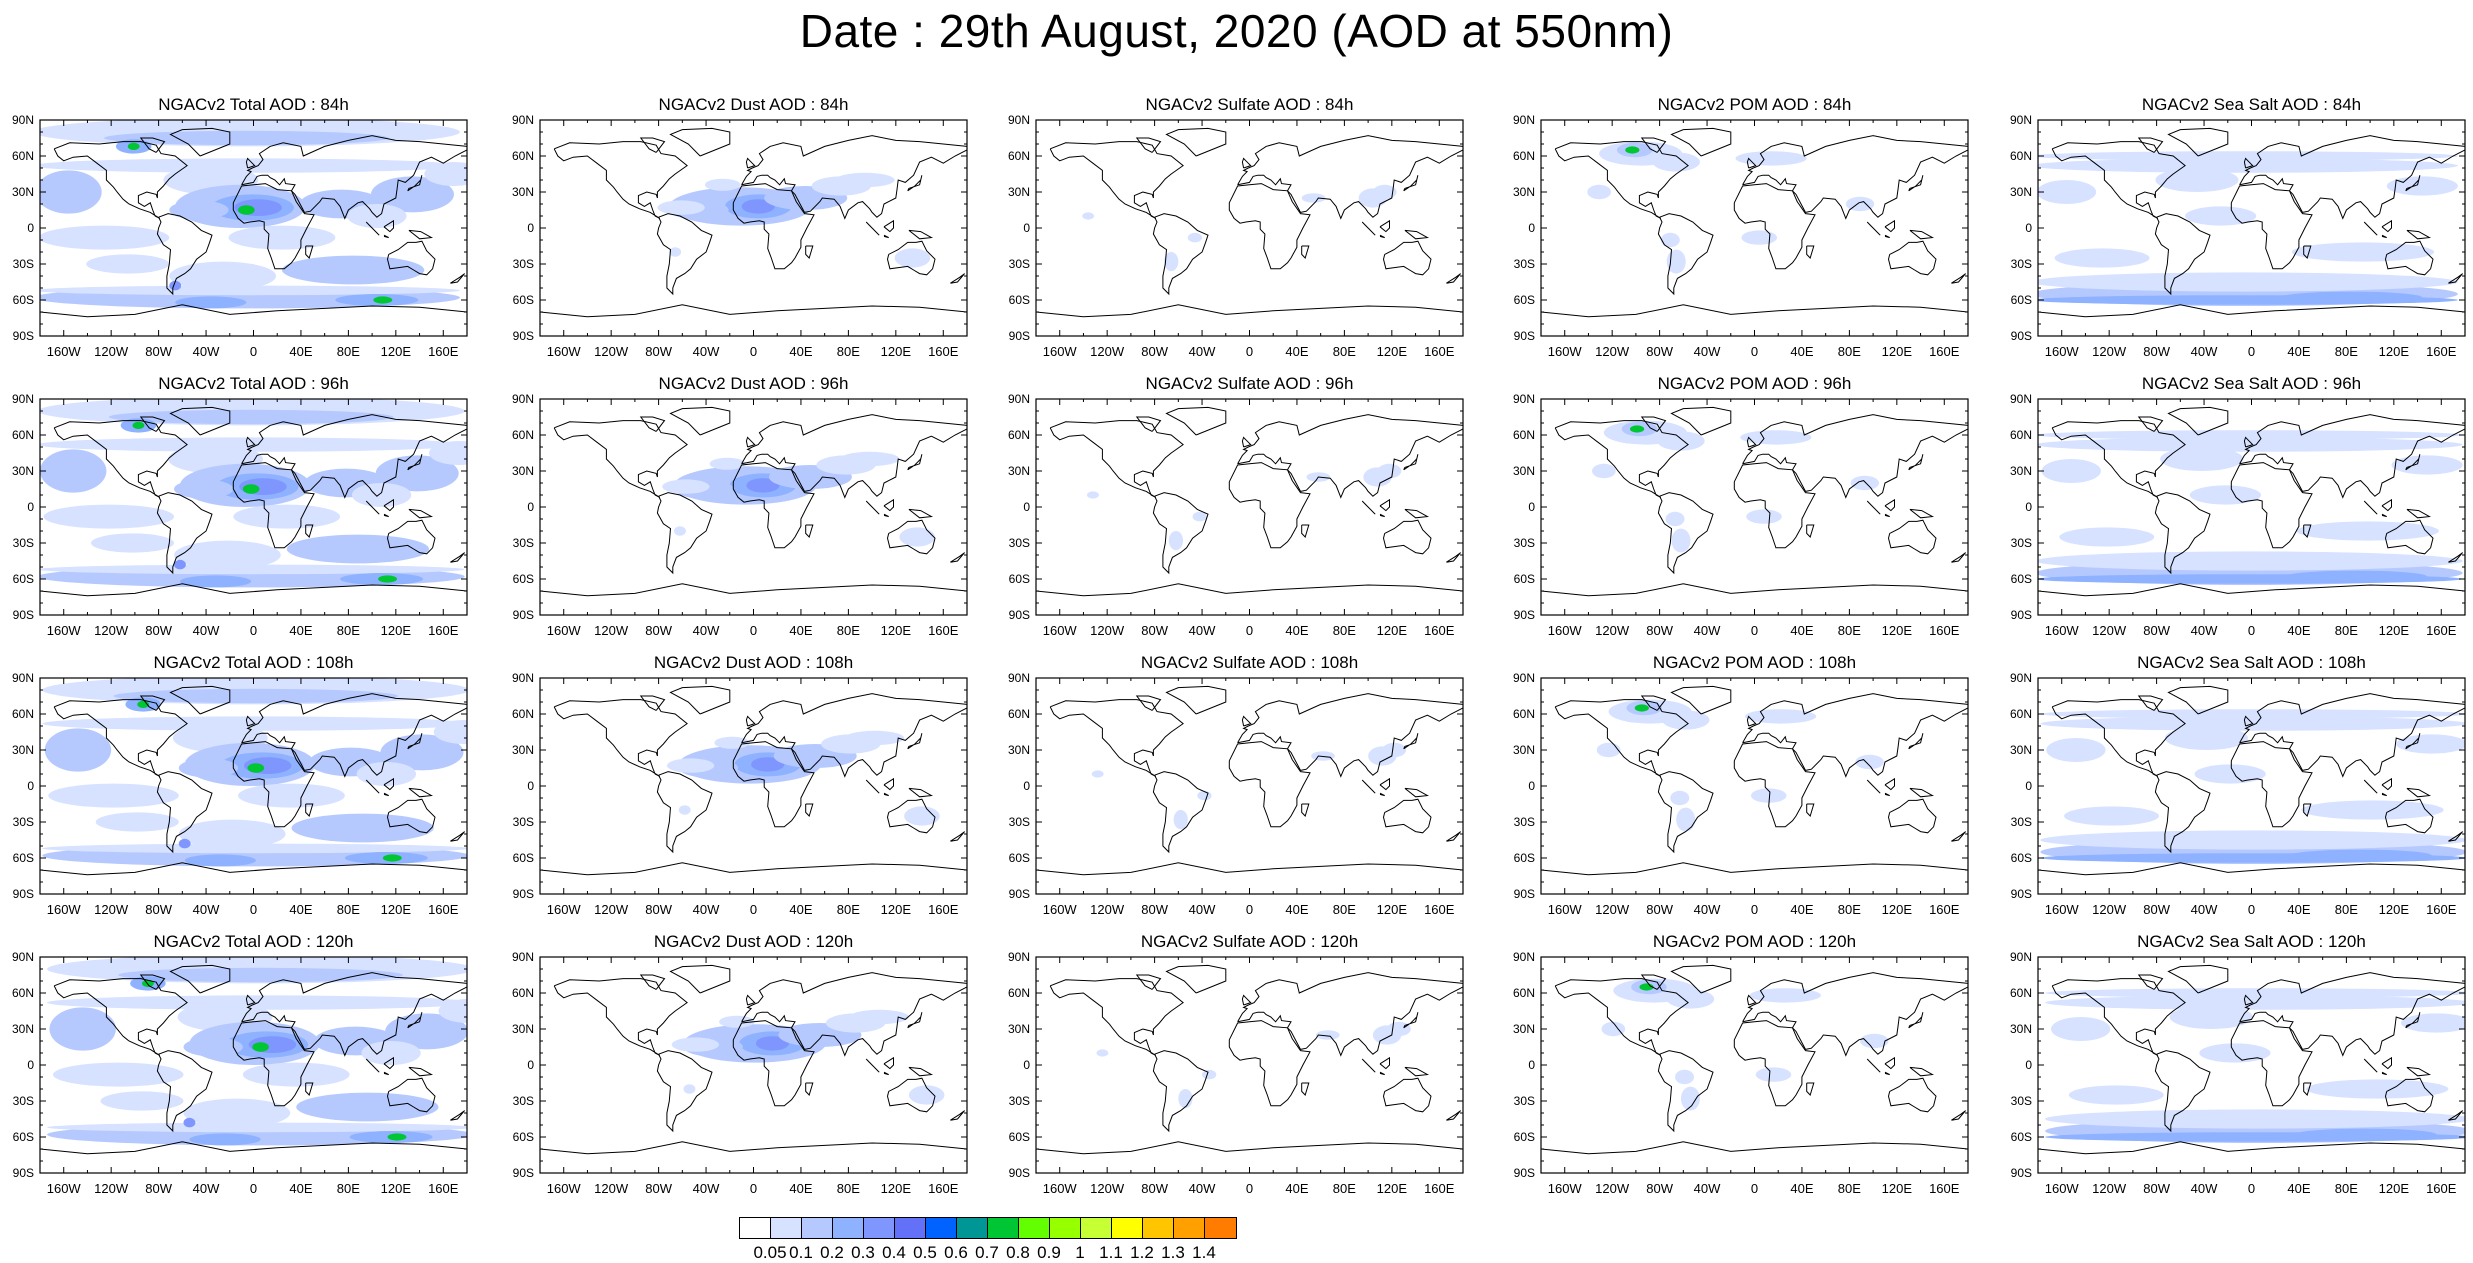  I want to click on panel-title: NGACv2 Dust AOD : 120h, so click(753, 941).